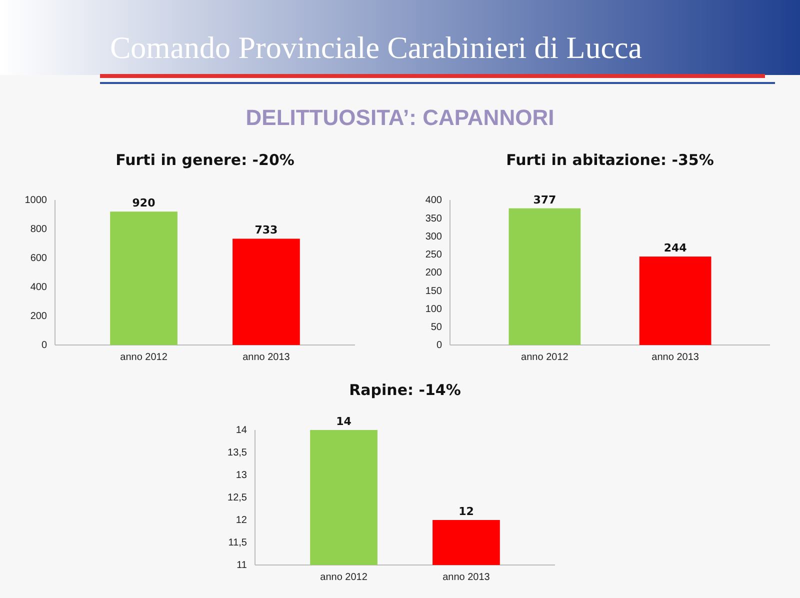 Image resolution: width=800 pixels, height=598 pixels. I want to click on y-tick-label: 13,5, so click(238, 453).